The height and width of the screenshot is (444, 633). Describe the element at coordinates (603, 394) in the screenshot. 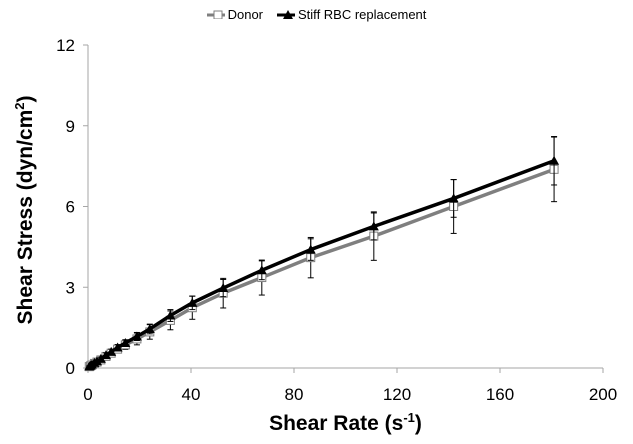

I see `x-tick-label: 200` at that location.